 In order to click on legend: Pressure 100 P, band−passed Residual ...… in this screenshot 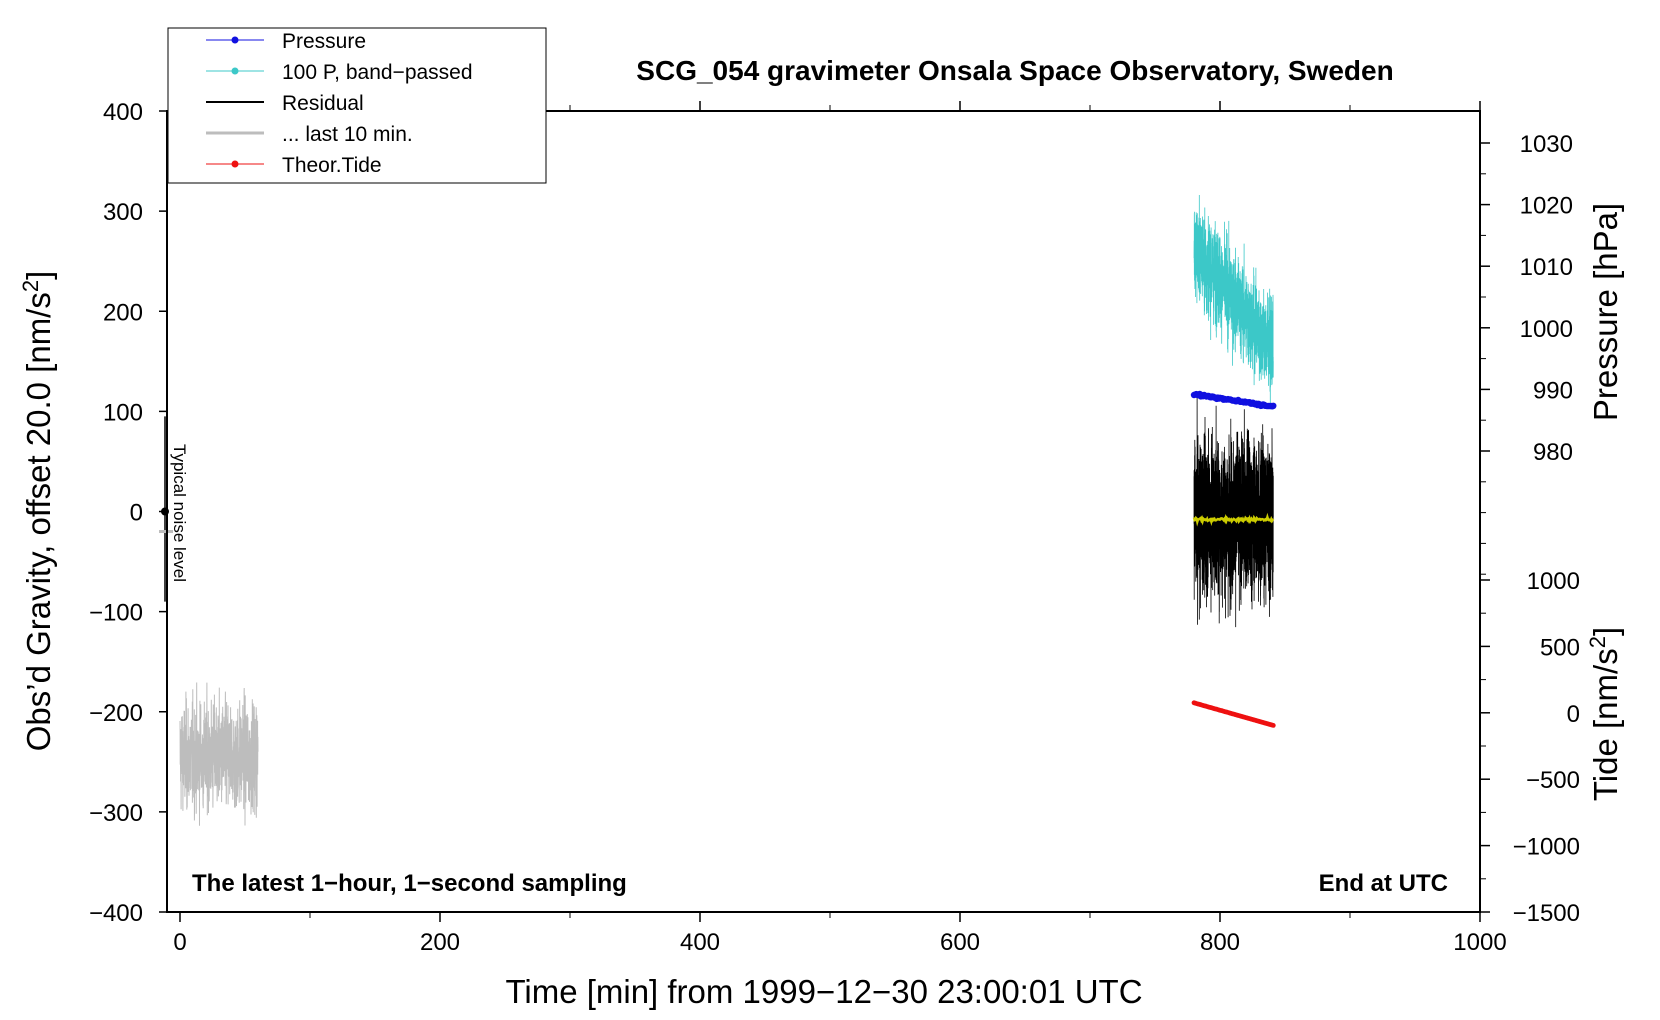, I will do `click(357, 105)`.